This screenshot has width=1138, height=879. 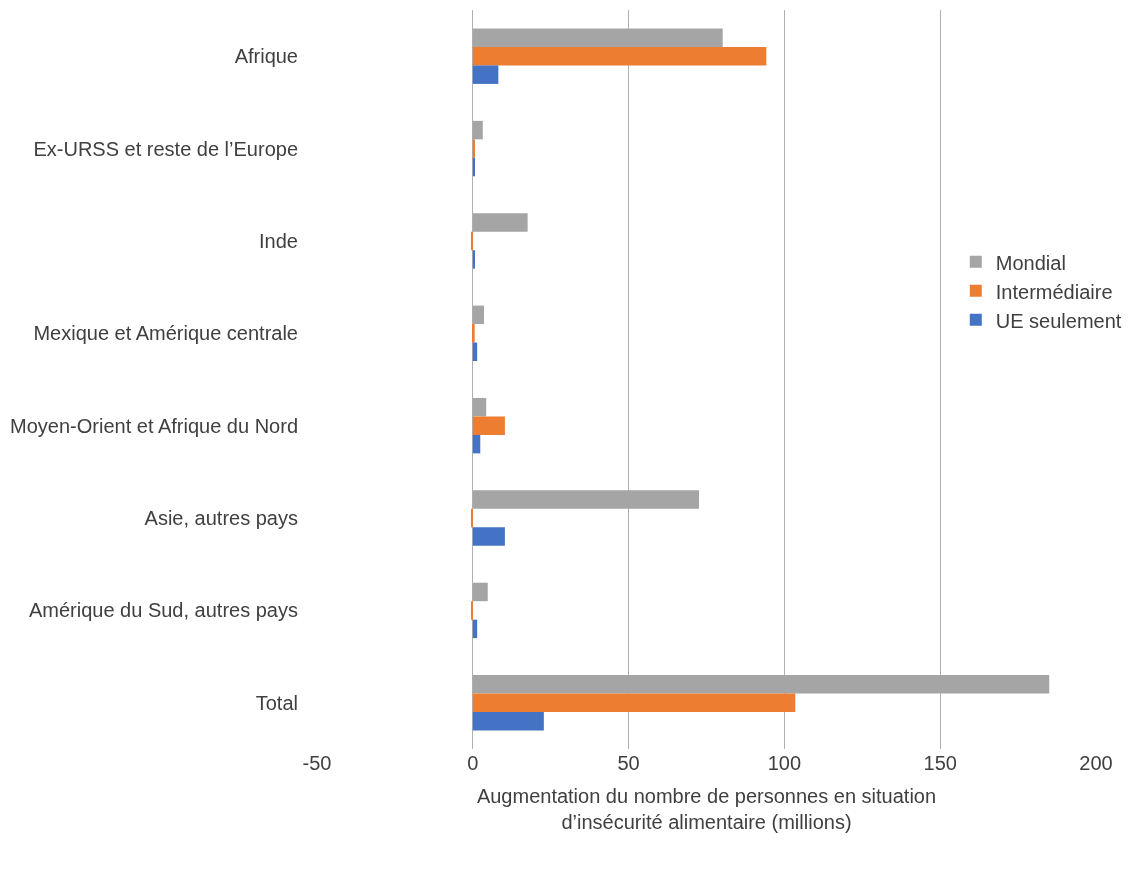 What do you see at coordinates (317, 763) in the screenshot?
I see `x-tick-label: -50` at bounding box center [317, 763].